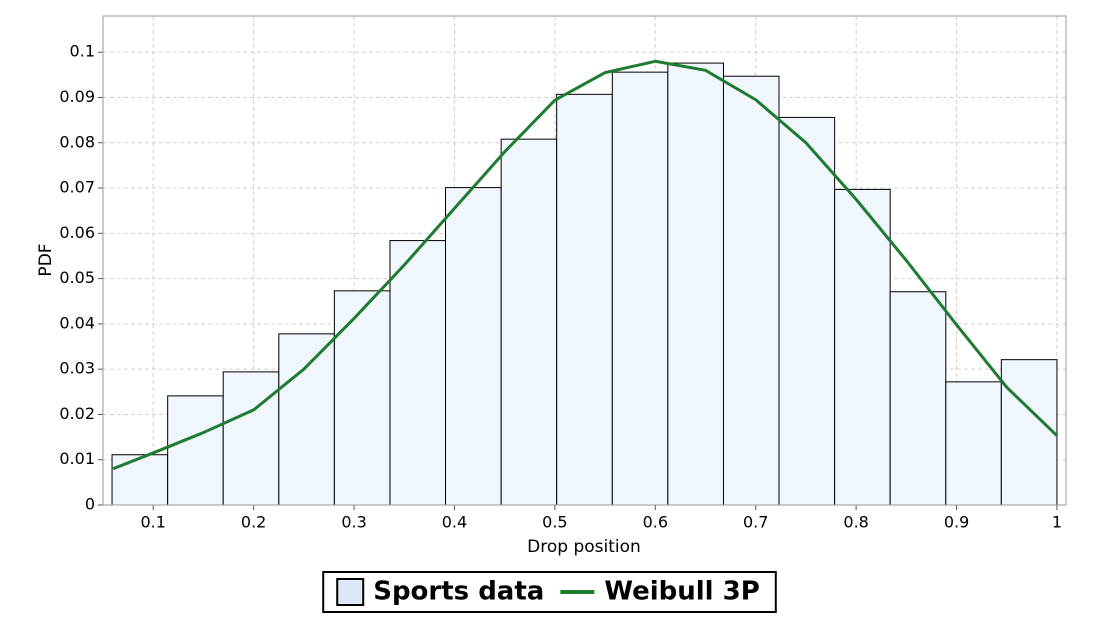 Image resolution: width=1099 pixels, height=623 pixels. Describe the element at coordinates (152, 522) in the screenshot. I see `x-tick-label: 0.1` at that location.